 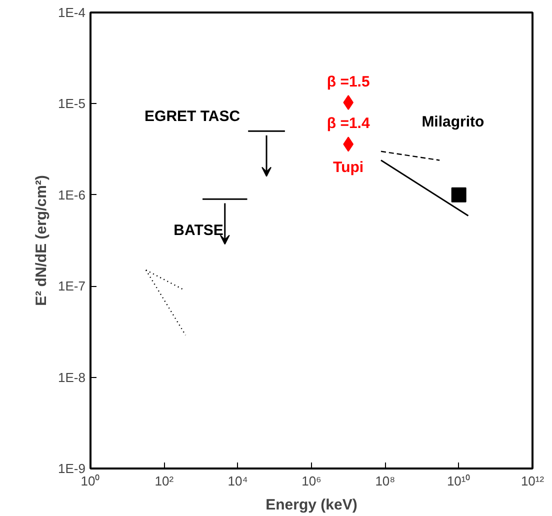 What do you see at coordinates (312, 505) in the screenshot?
I see `x-axis-title: Energy (keV)` at bounding box center [312, 505].